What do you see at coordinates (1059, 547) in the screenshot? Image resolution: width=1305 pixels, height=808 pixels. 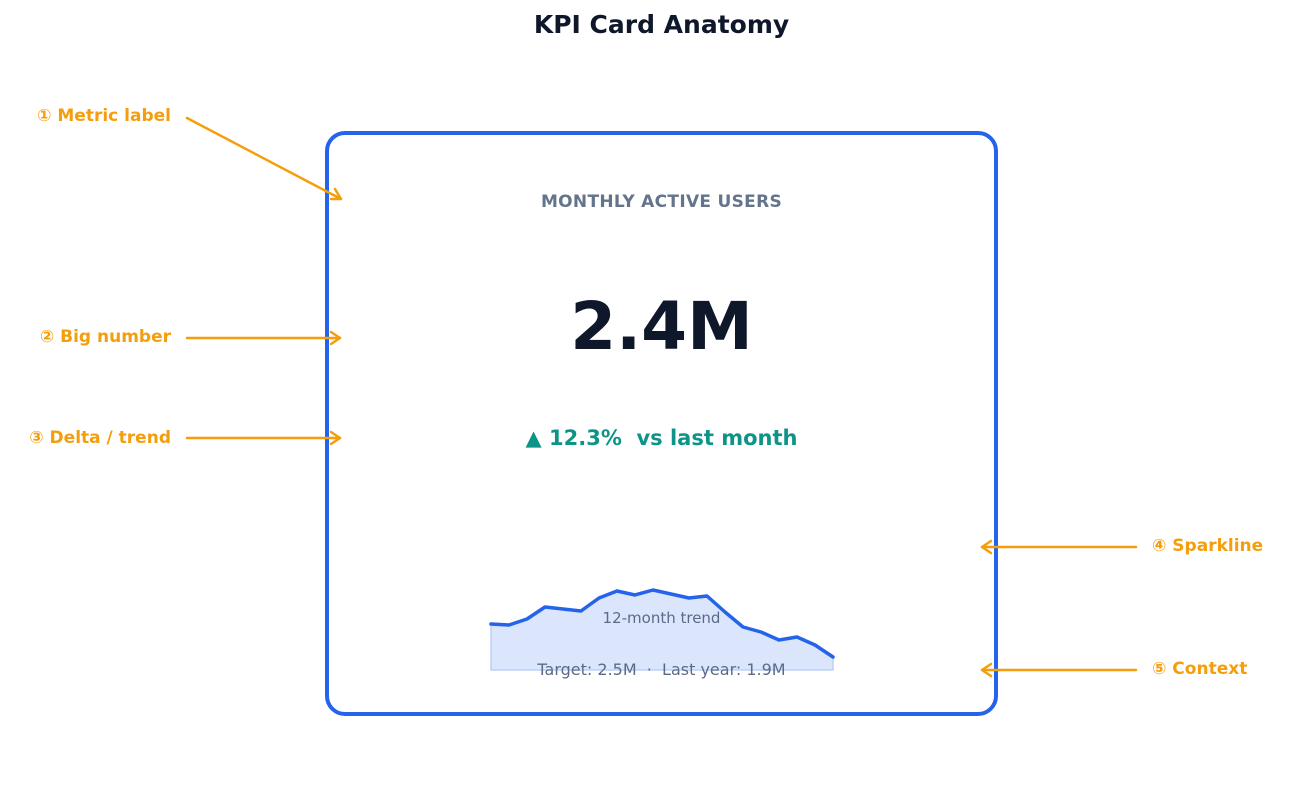 I see `arrow-left-icon` at bounding box center [1059, 547].